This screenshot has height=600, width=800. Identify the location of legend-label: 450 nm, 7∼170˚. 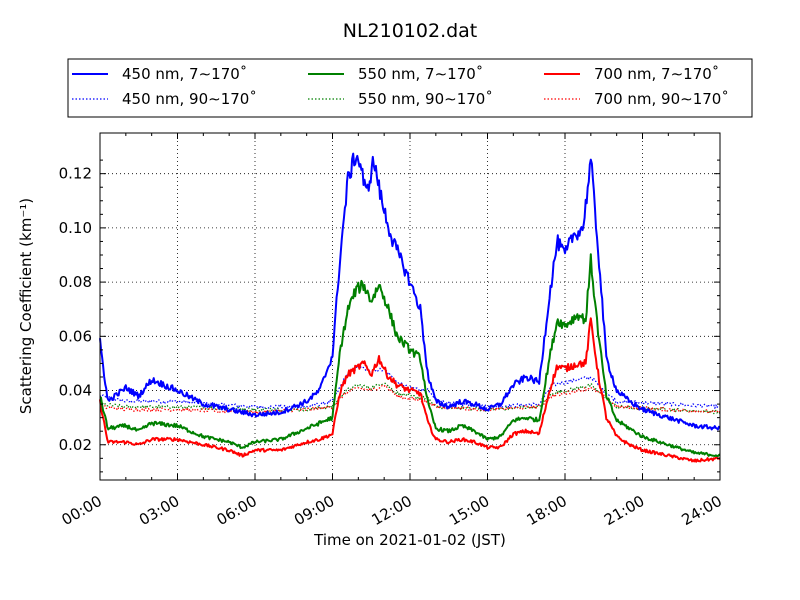
(184, 74).